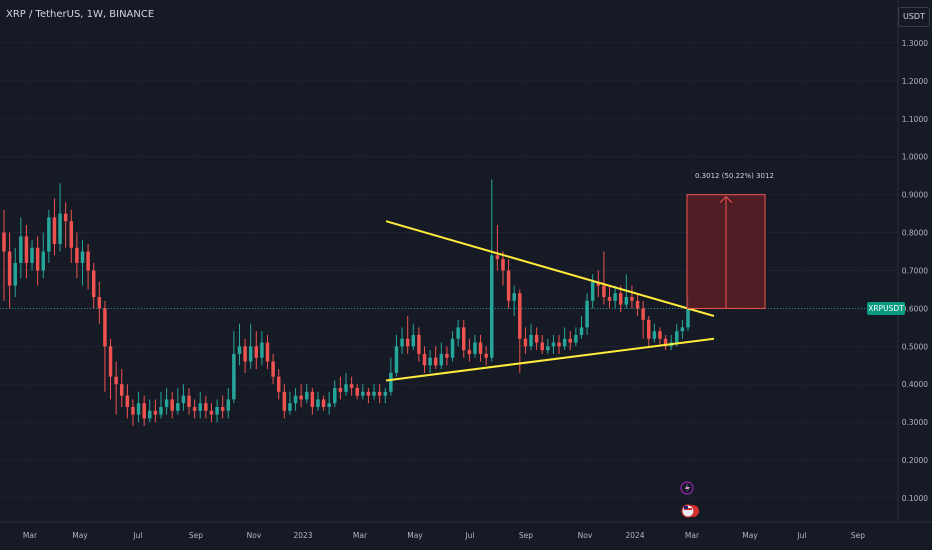 The width and height of the screenshot is (932, 550). I want to click on price-tick-label: 1.3000, so click(915, 43).